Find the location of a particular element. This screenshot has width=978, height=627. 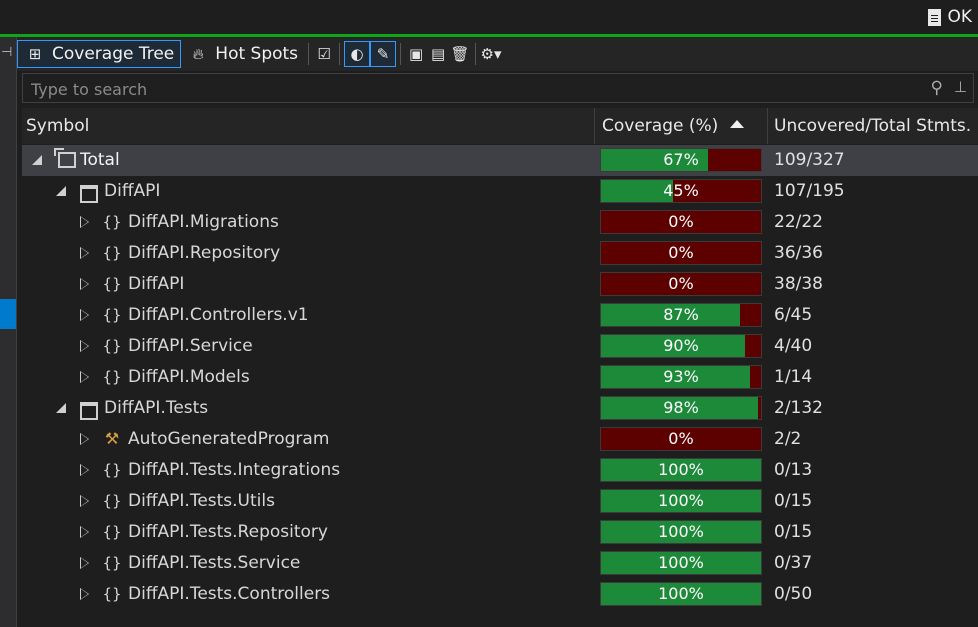

search-box: ⚲ ⊥ is located at coordinates (498, 88).